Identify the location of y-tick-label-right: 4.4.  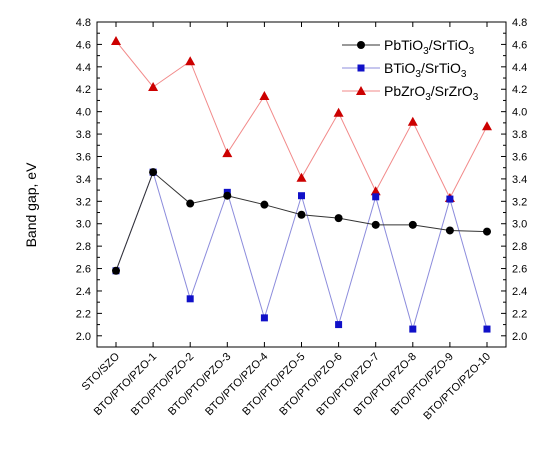
(519, 68).